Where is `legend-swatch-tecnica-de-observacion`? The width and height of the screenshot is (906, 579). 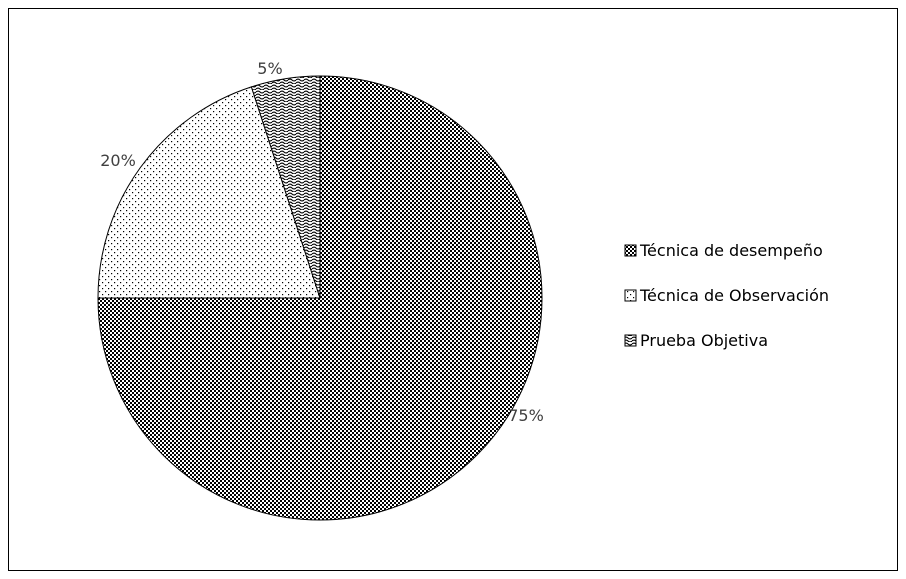
legend-swatch-tecnica-de-observacion is located at coordinates (630, 295).